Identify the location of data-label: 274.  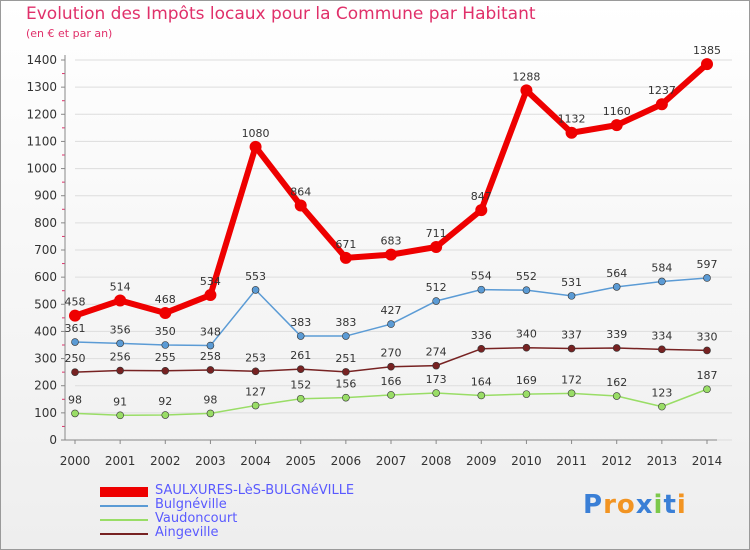
(436, 352).